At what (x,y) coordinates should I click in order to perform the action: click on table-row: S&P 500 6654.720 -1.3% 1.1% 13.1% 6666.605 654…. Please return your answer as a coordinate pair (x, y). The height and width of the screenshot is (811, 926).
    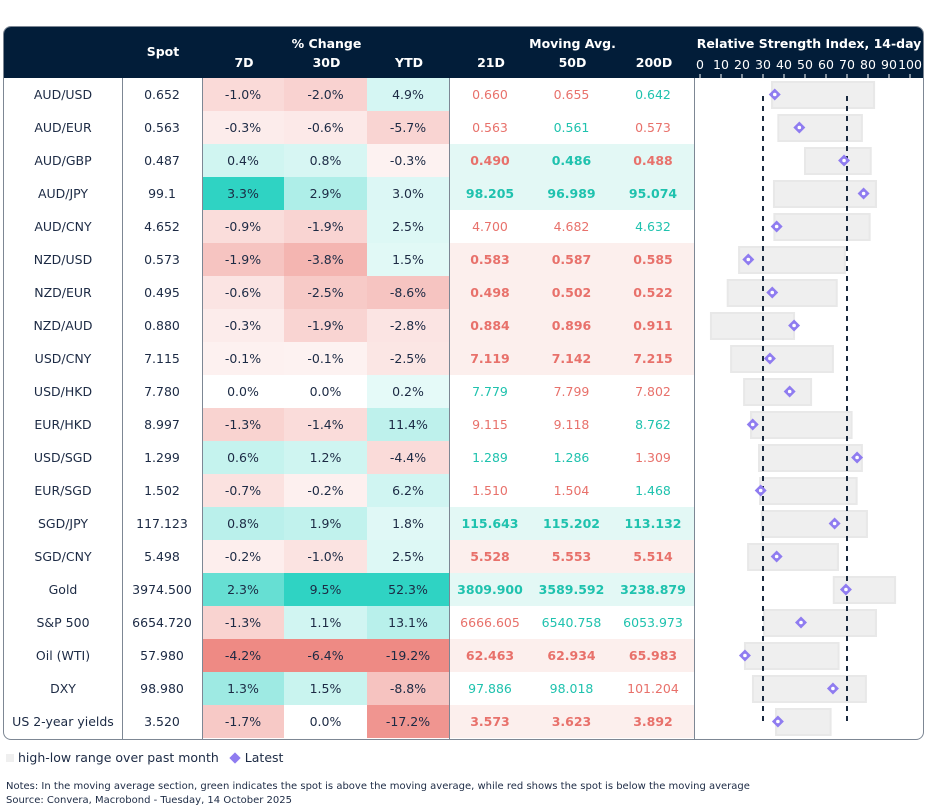
    Looking at the image, I should click on (463, 622).